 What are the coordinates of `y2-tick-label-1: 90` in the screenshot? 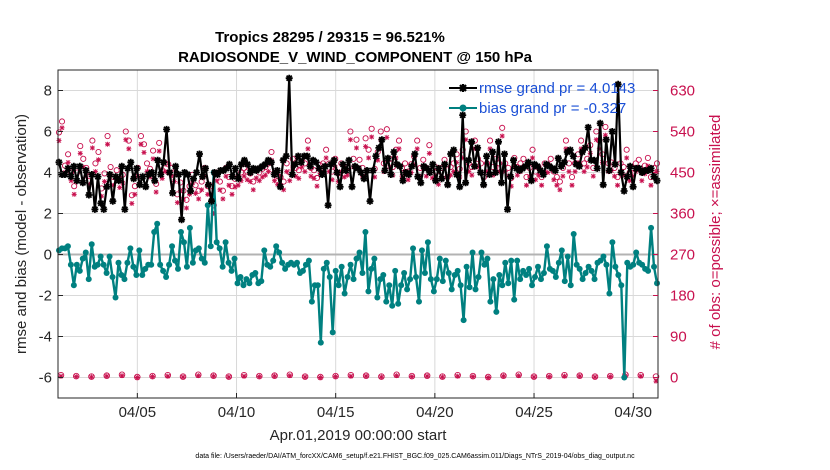 It's located at (678, 337).